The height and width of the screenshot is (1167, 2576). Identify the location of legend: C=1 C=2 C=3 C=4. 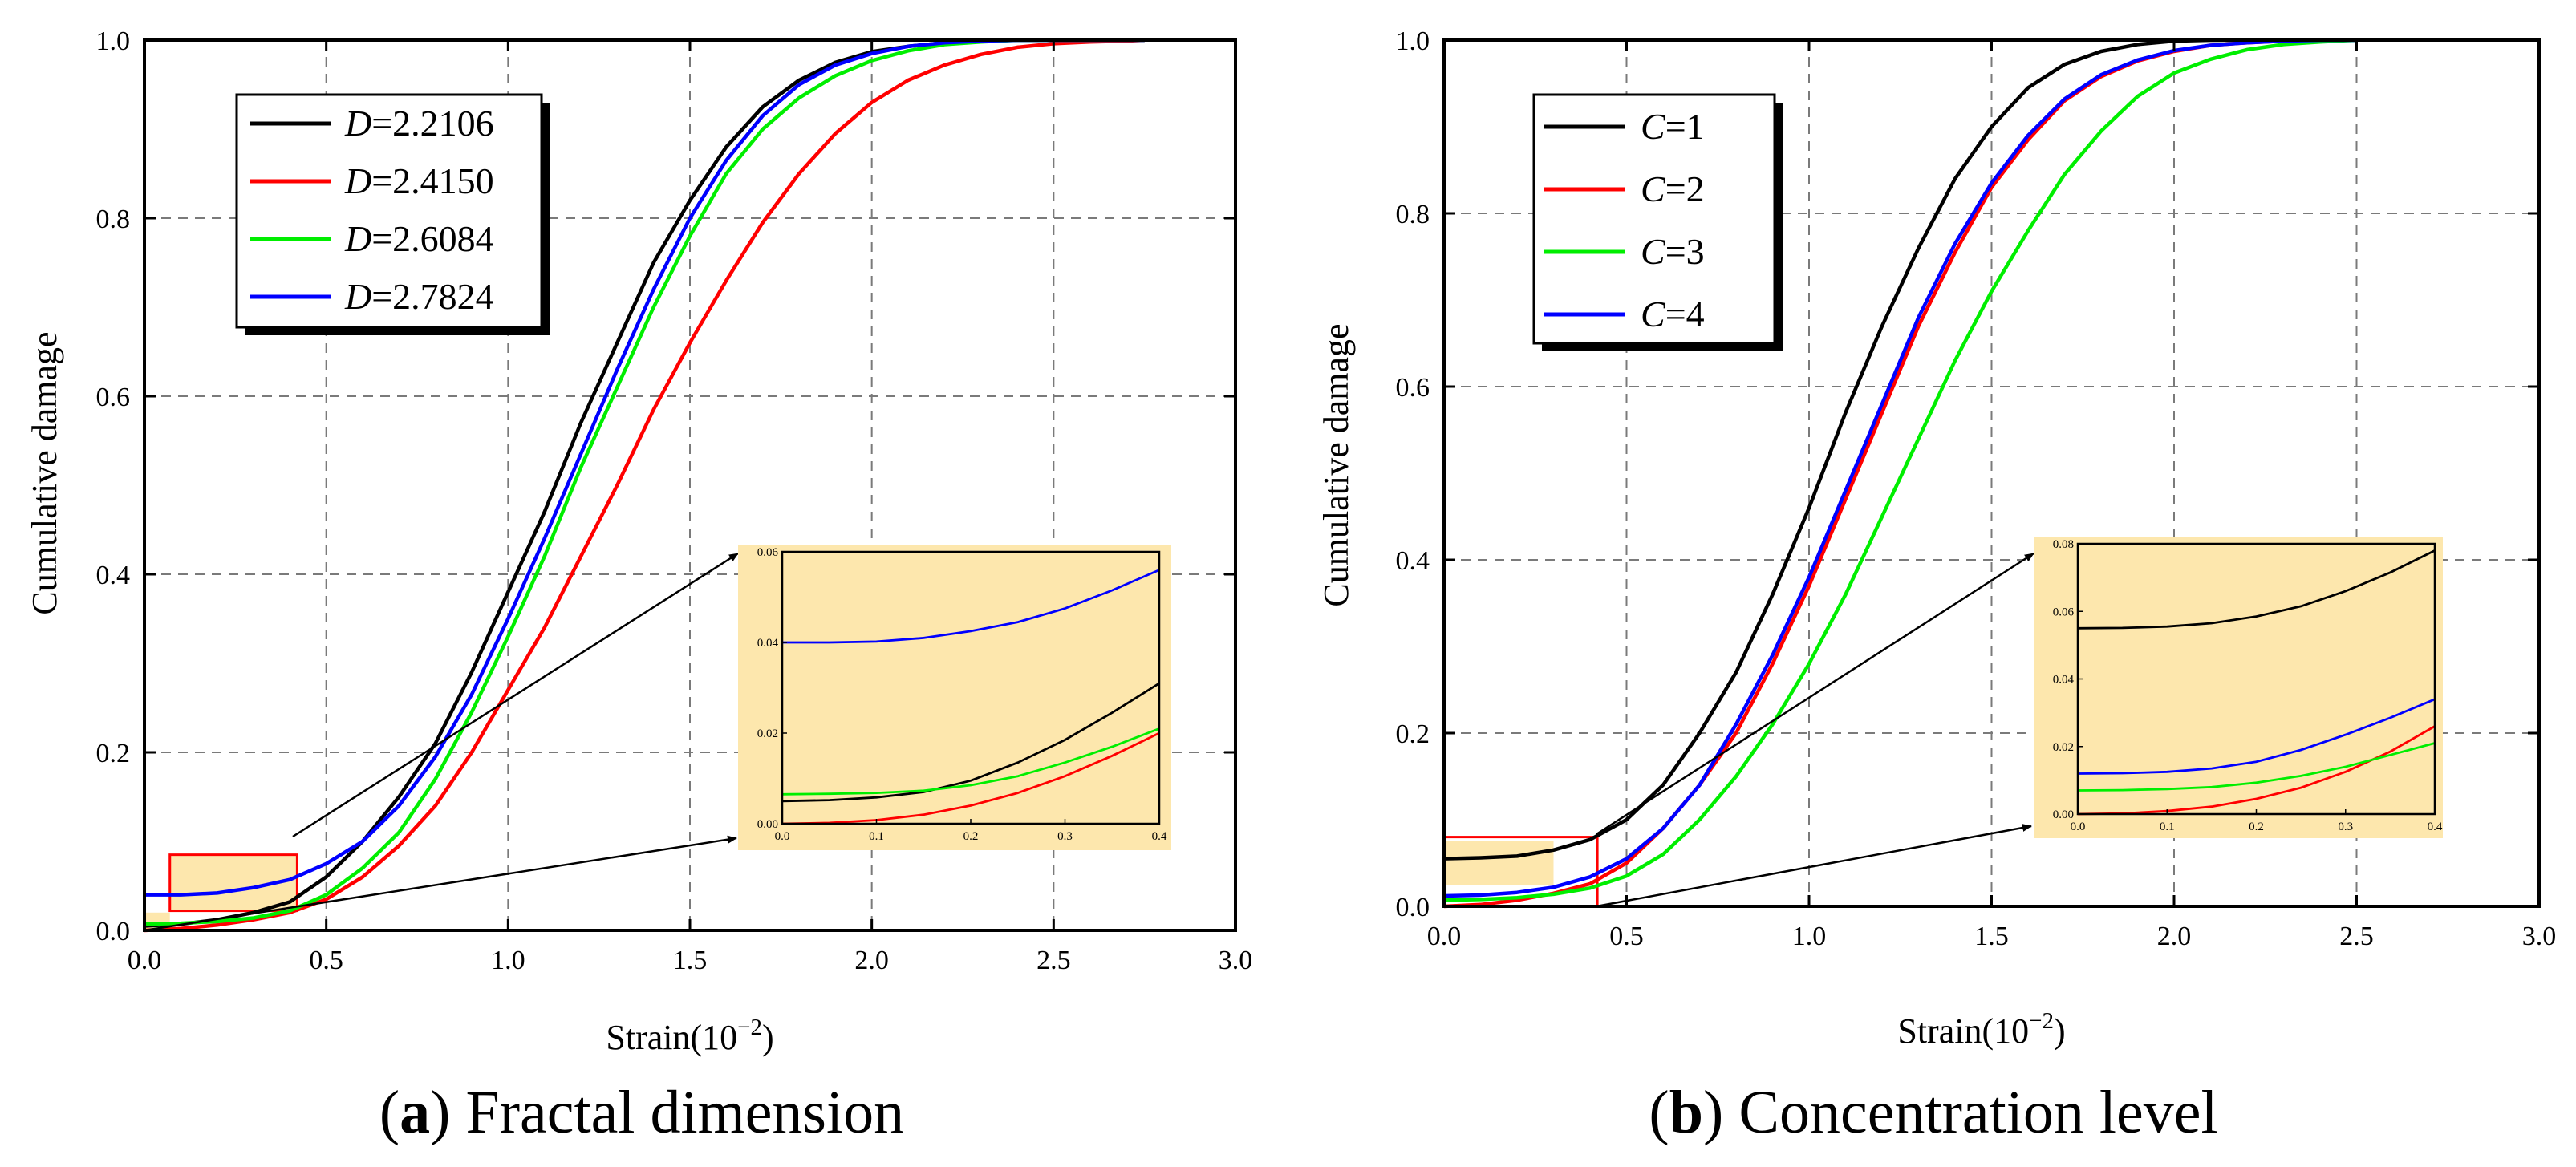
(1657, 222).